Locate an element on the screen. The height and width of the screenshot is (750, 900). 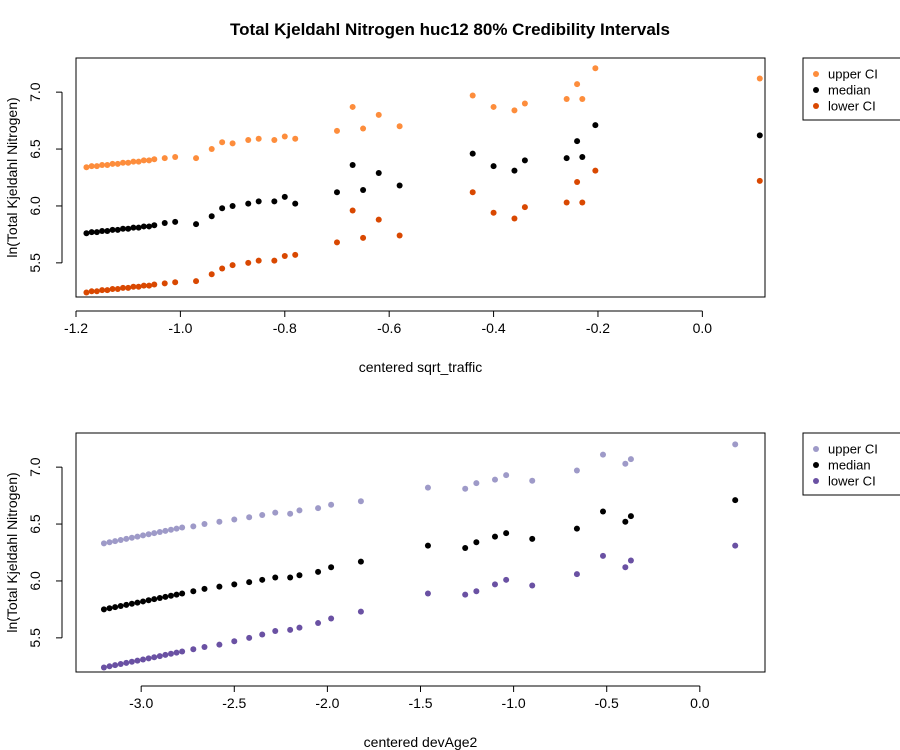
y-tick-label: 6.5 is located at coordinates (35, 524).